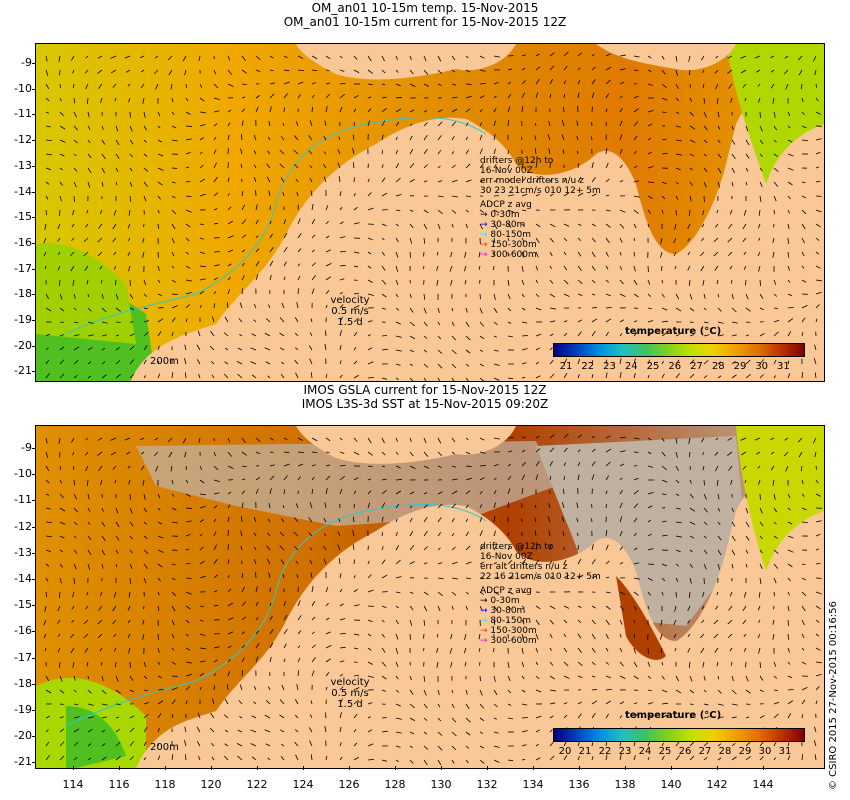 This screenshot has height=800, width=850. I want to click on y-axis-label: -17, so click(23, 268).